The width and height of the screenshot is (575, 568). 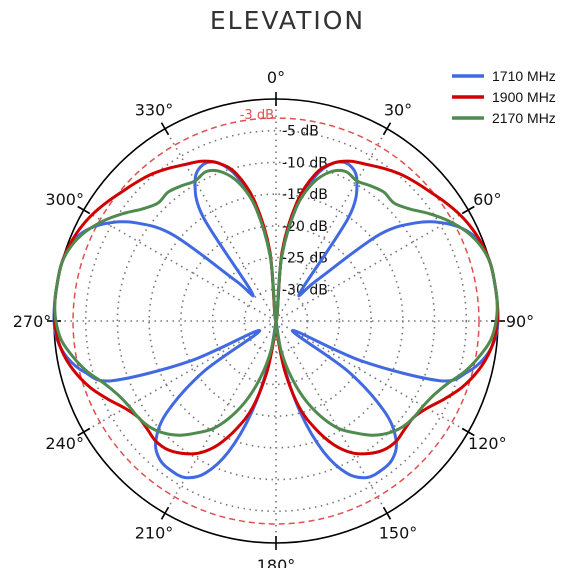 I want to click on angle-tick-label: 30°, so click(x=398, y=110).